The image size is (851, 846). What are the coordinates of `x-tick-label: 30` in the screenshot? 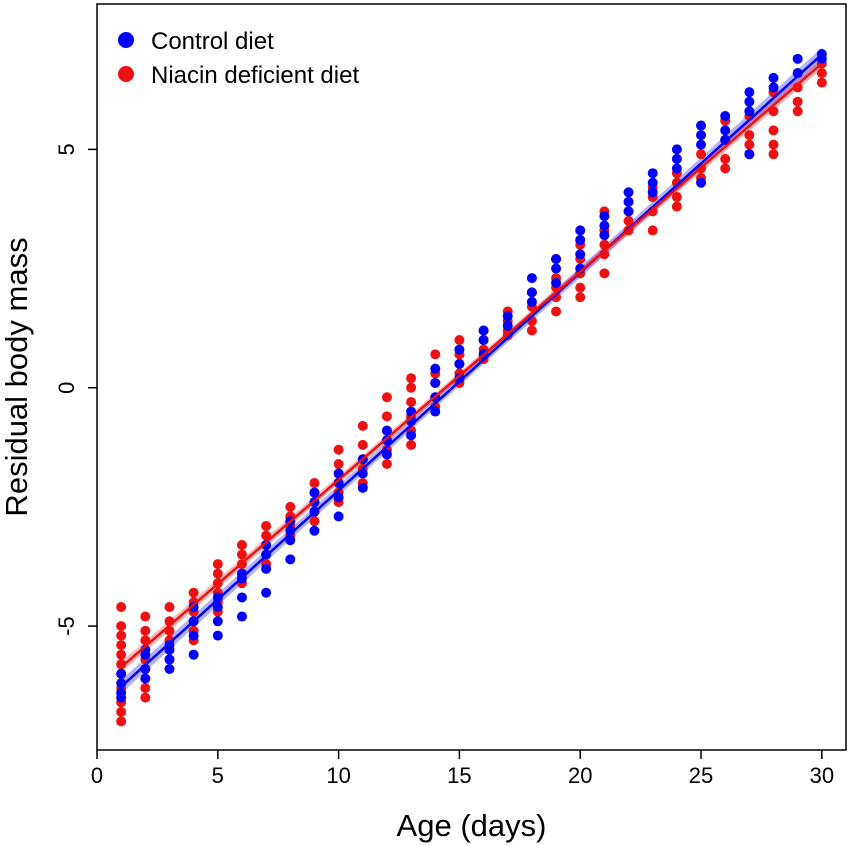 It's located at (822, 775).